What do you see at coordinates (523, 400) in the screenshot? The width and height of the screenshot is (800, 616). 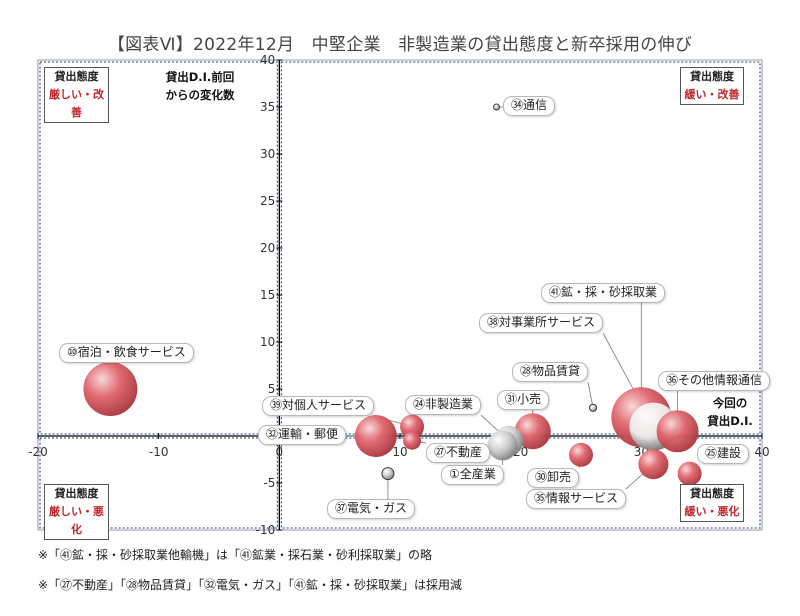 I see `data-label: ㉛小売` at bounding box center [523, 400].